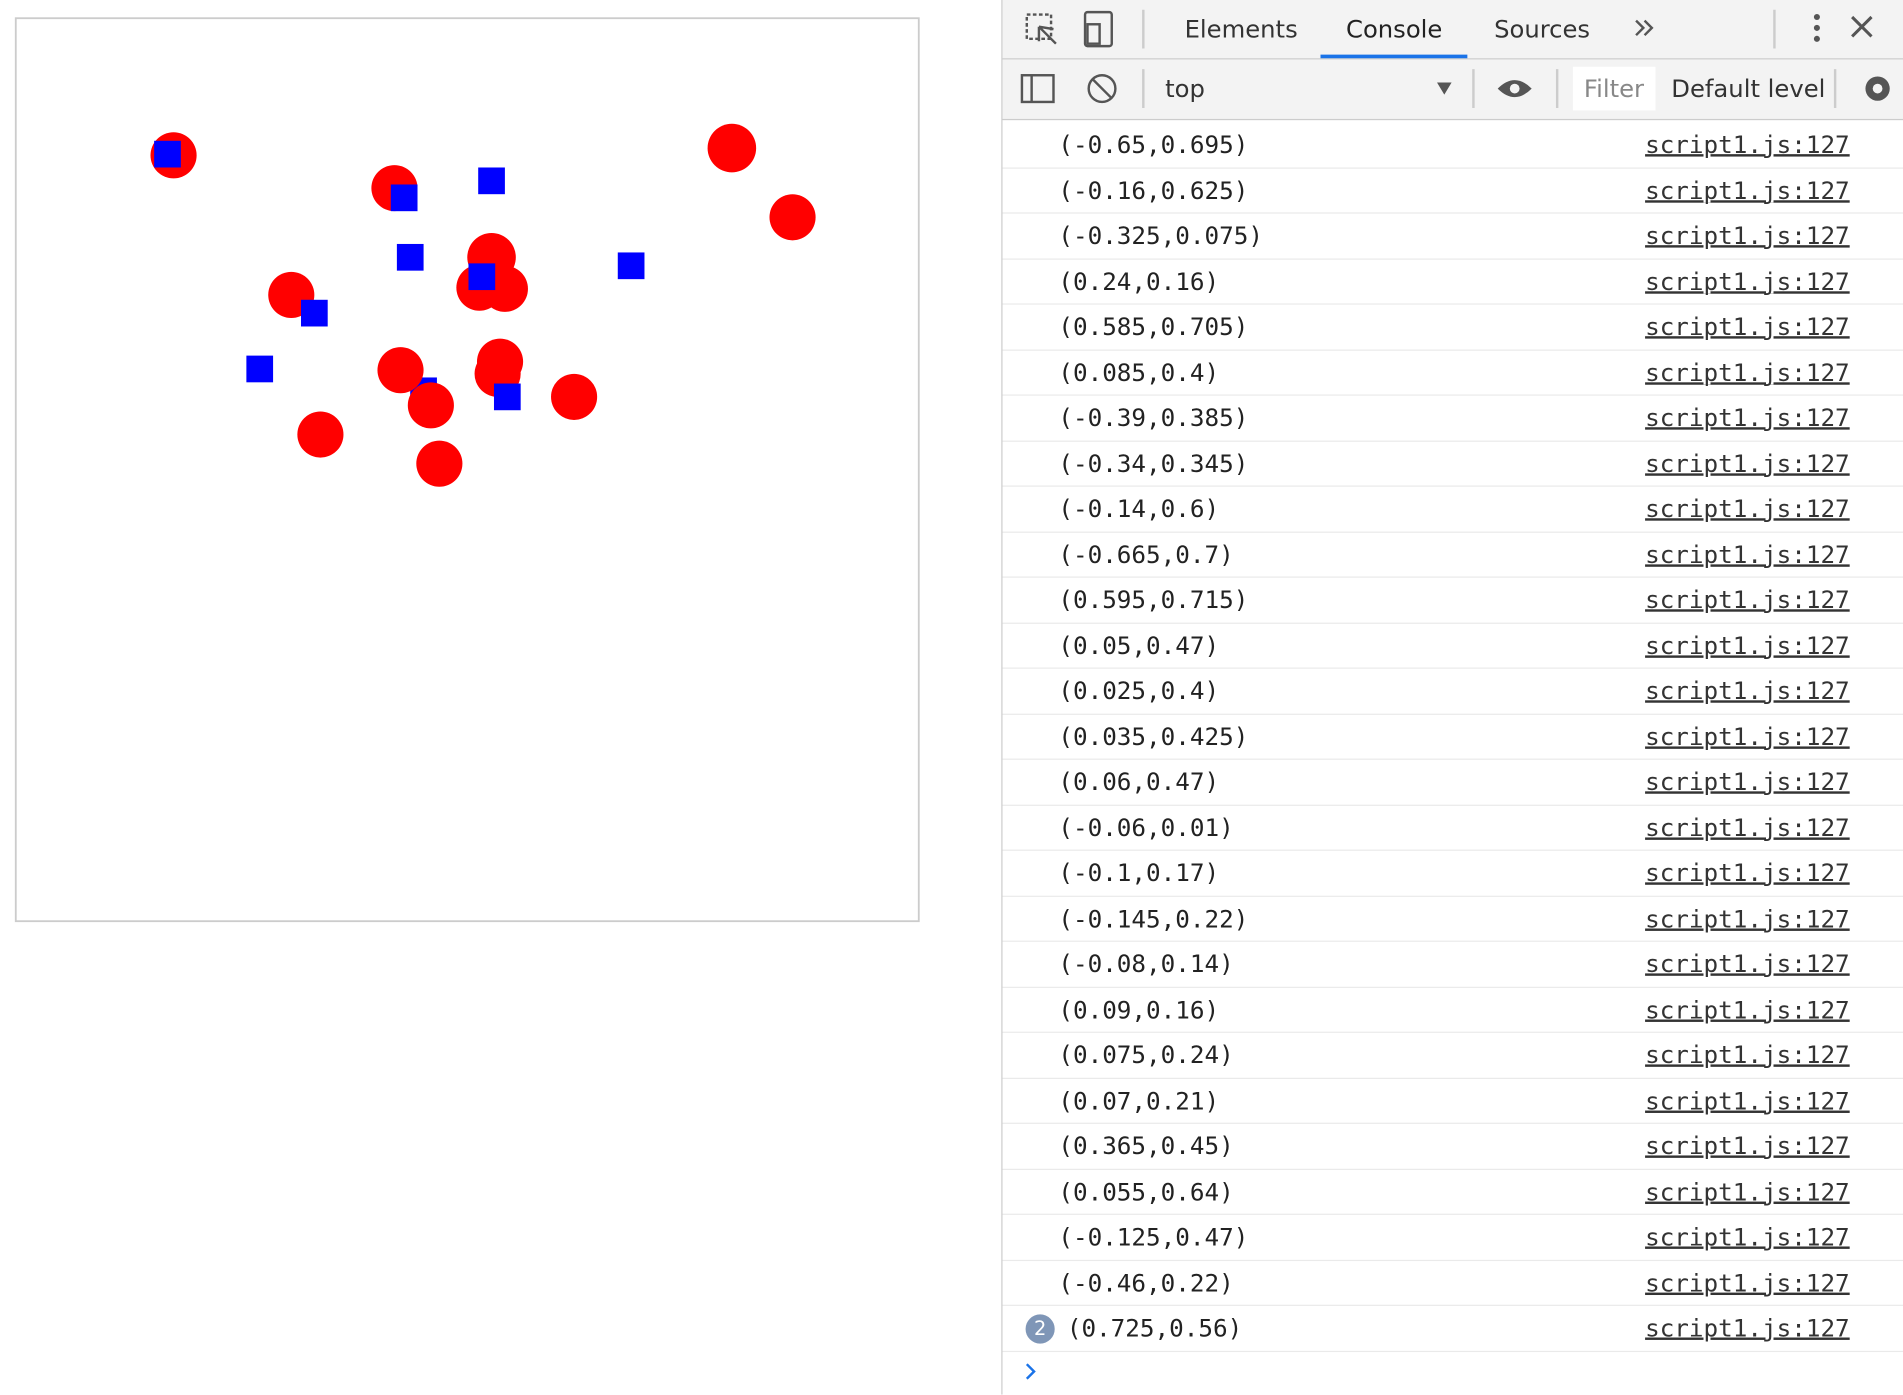 This screenshot has height=1395, width=1903. I want to click on circles, so click(483, 305).